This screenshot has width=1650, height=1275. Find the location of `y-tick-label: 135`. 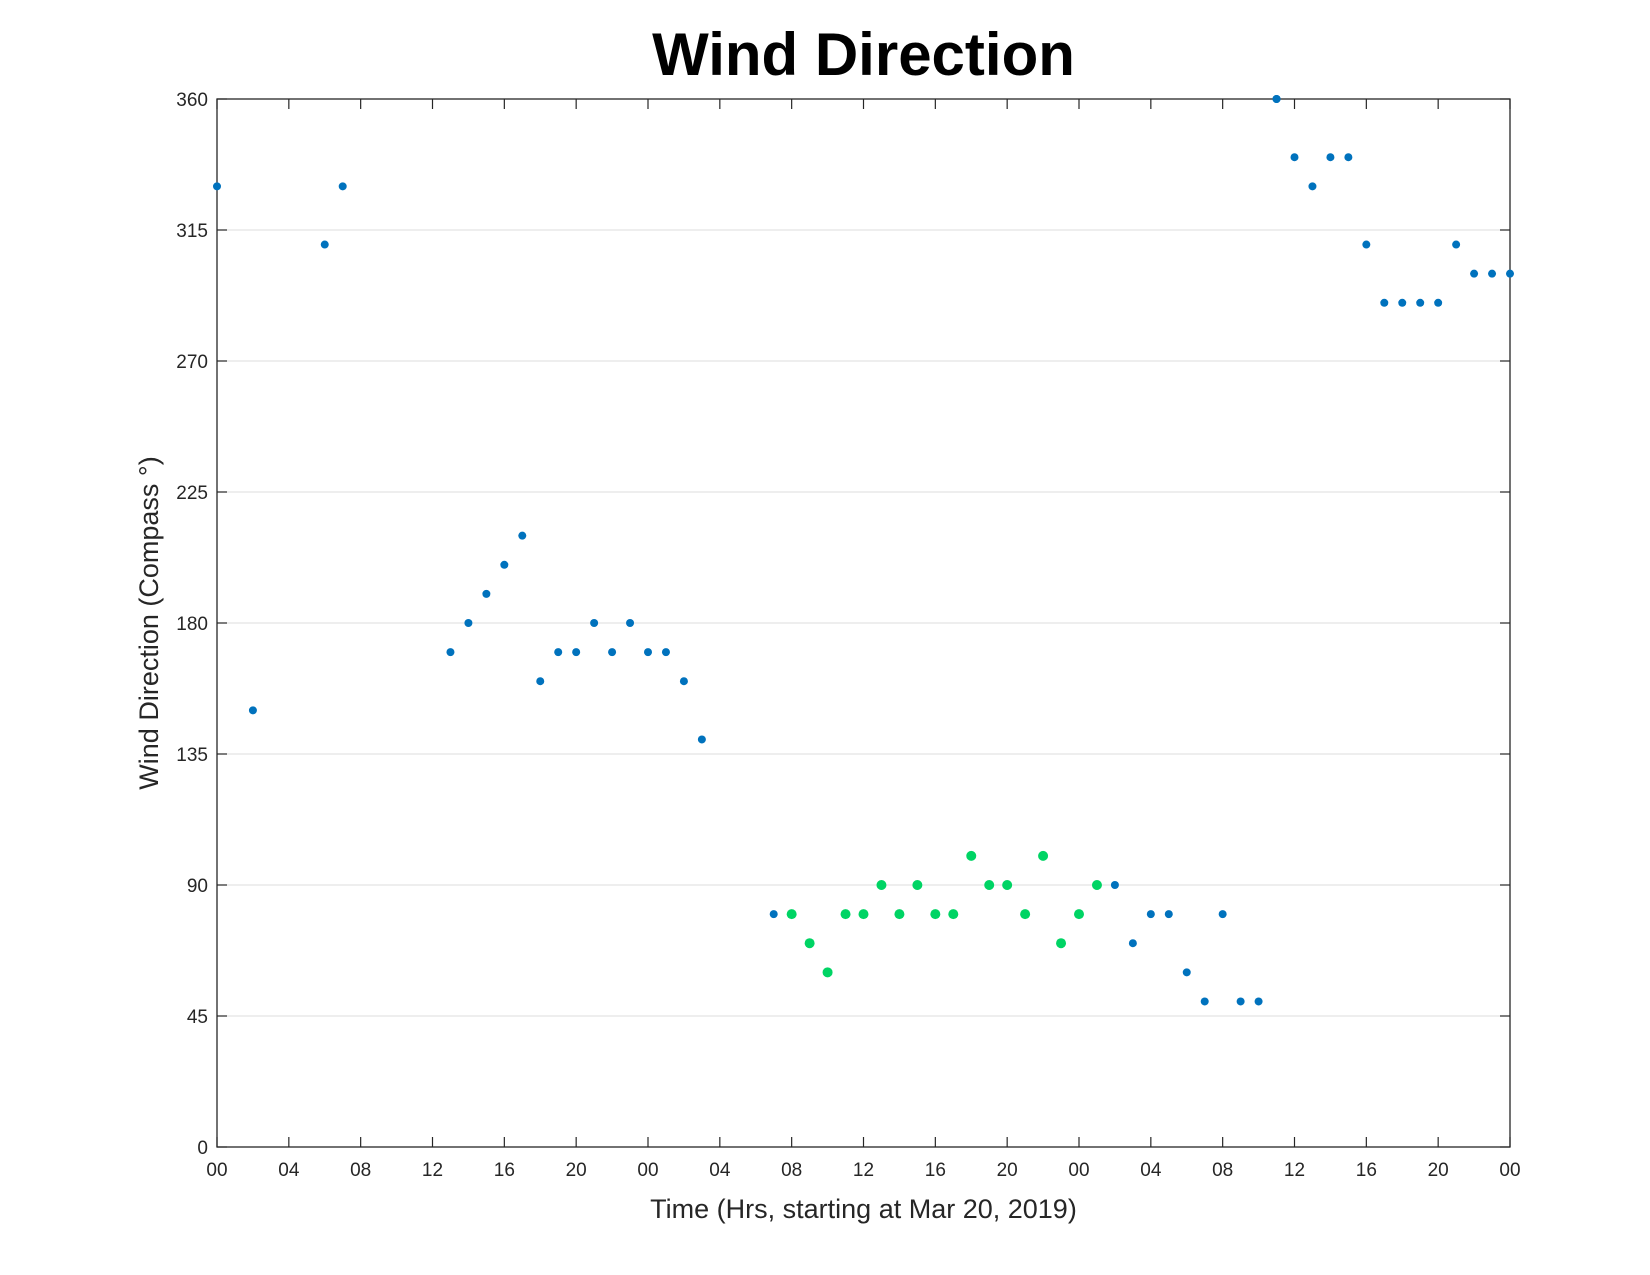

y-tick-label: 135 is located at coordinates (192, 755).